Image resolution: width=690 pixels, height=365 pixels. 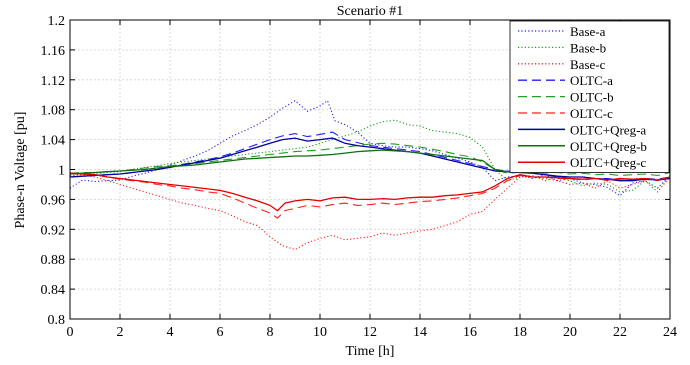 What do you see at coordinates (370, 351) in the screenshot?
I see `x-axis-label: Time [h]` at bounding box center [370, 351].